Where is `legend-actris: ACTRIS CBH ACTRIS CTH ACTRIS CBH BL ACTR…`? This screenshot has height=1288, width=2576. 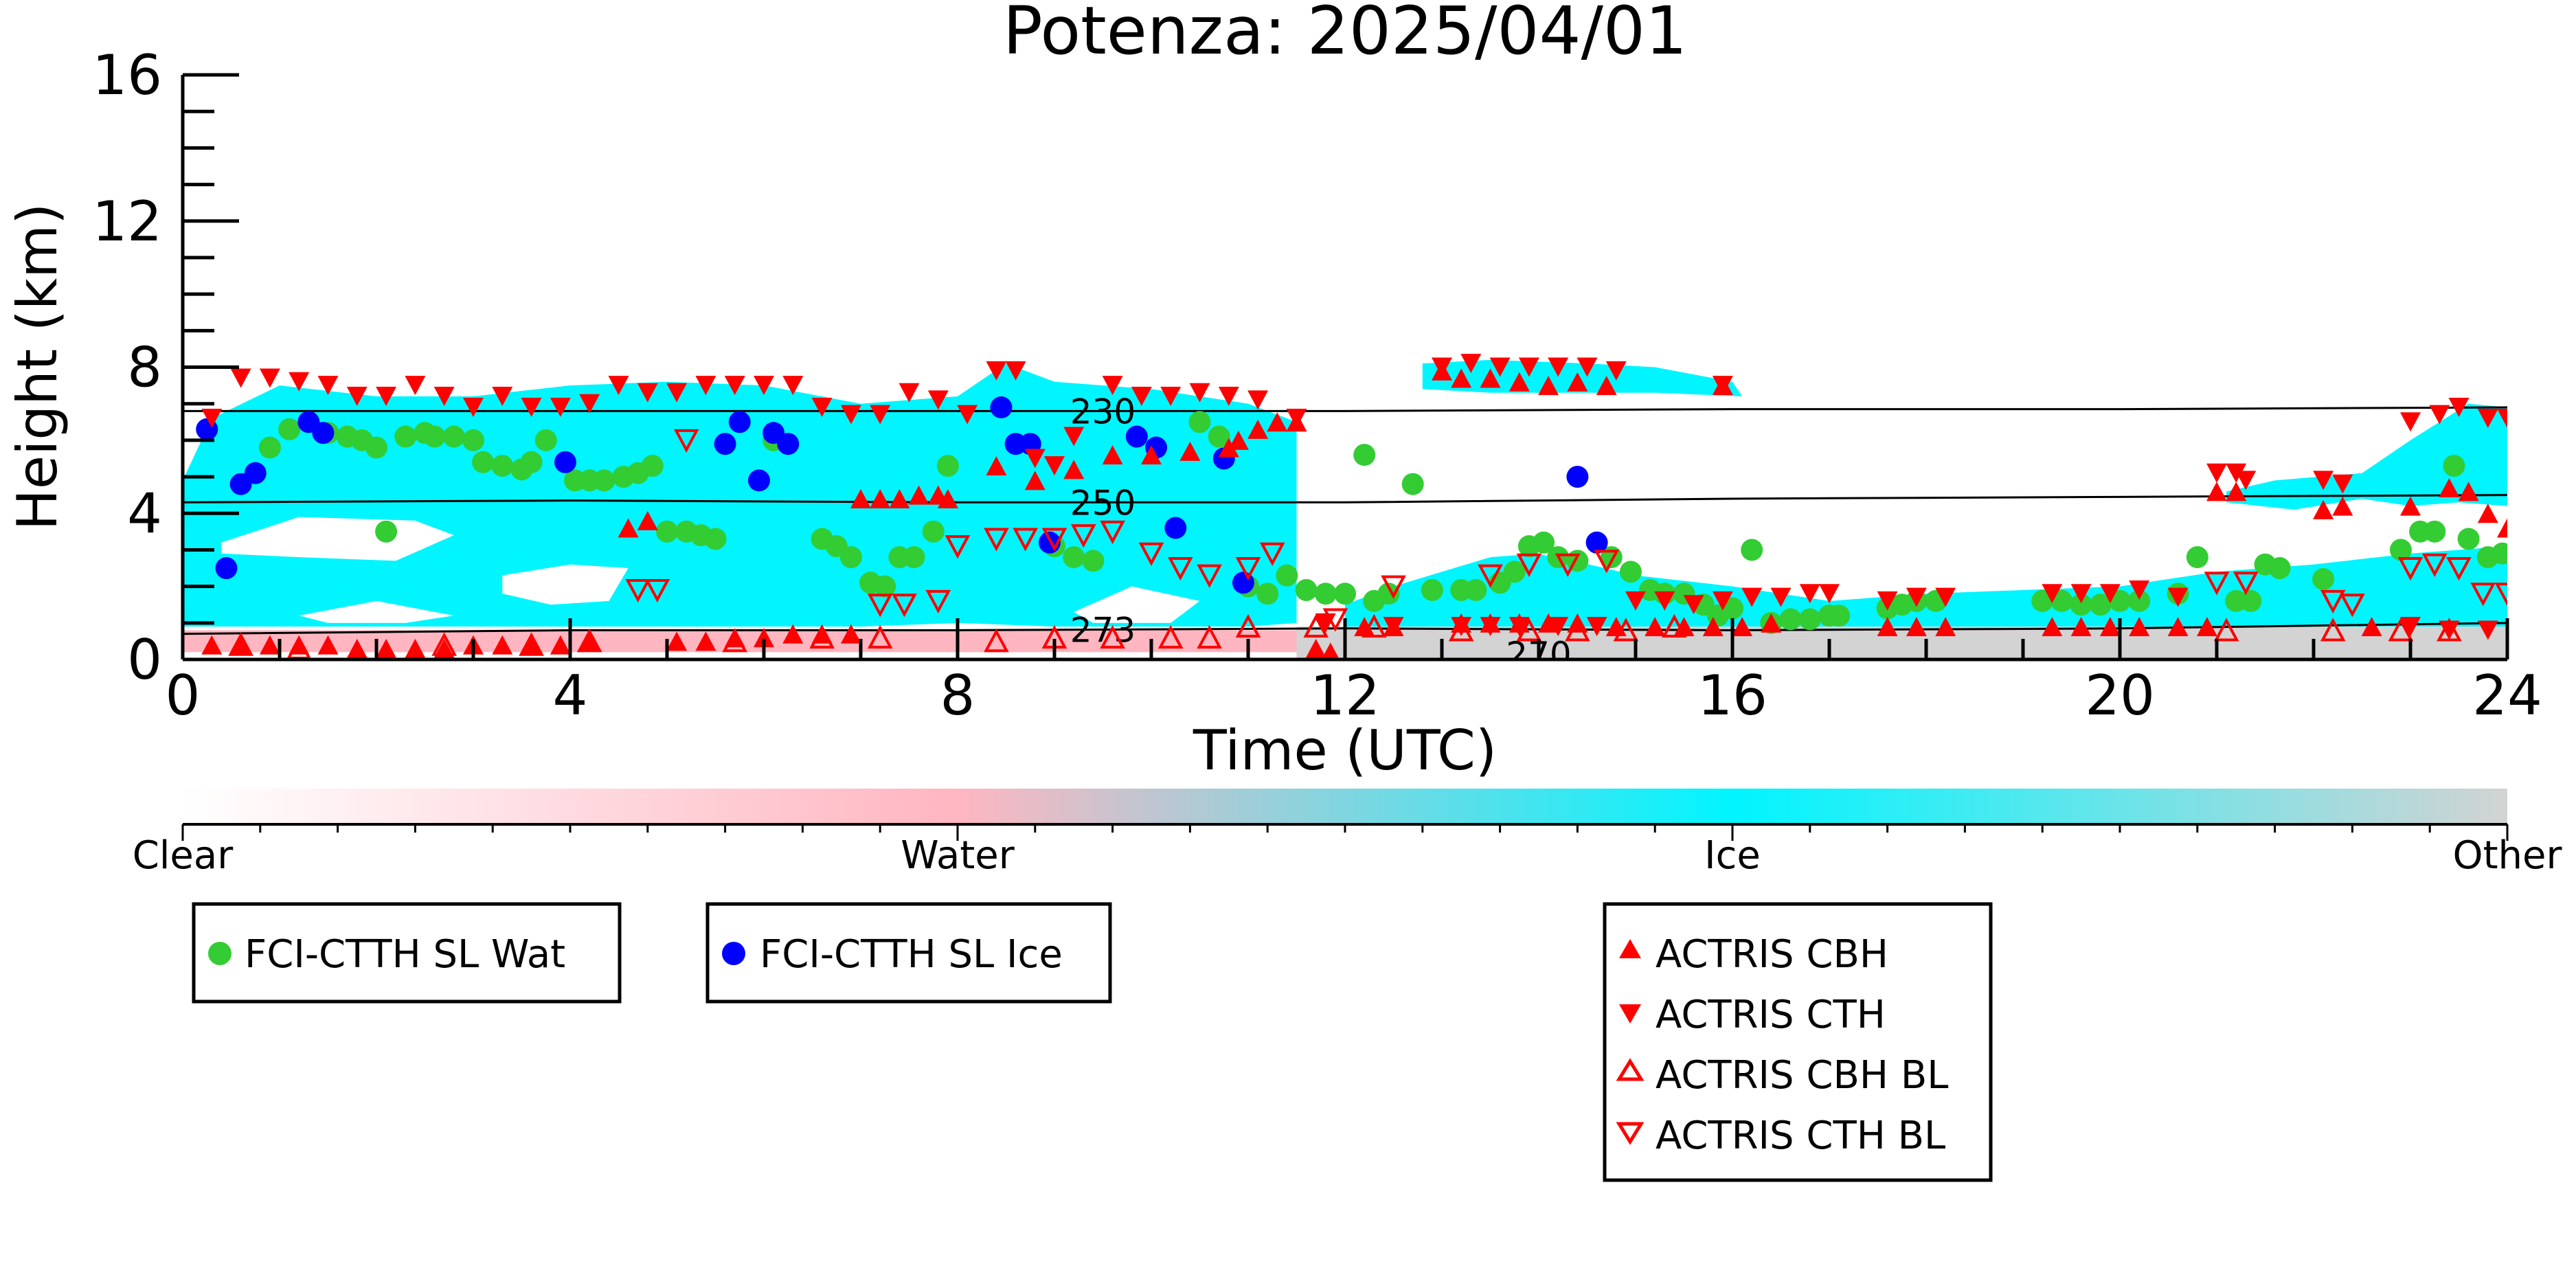
legend-actris: ACTRIS CBH ACTRIS CTH ACTRIS CBH BL ACTR… is located at coordinates (1798, 1042).